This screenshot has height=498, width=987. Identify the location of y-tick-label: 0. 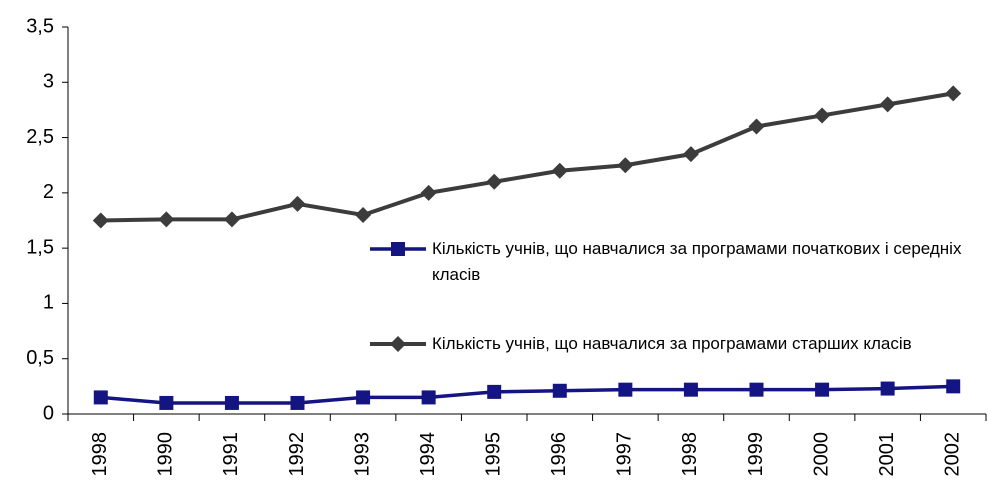
(48, 413).